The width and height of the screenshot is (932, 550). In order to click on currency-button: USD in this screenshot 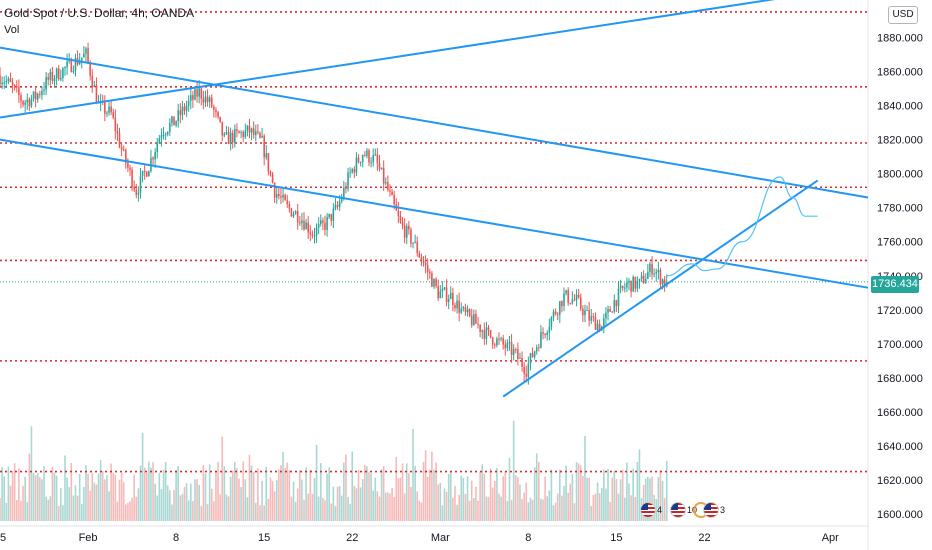, I will do `click(903, 15)`.